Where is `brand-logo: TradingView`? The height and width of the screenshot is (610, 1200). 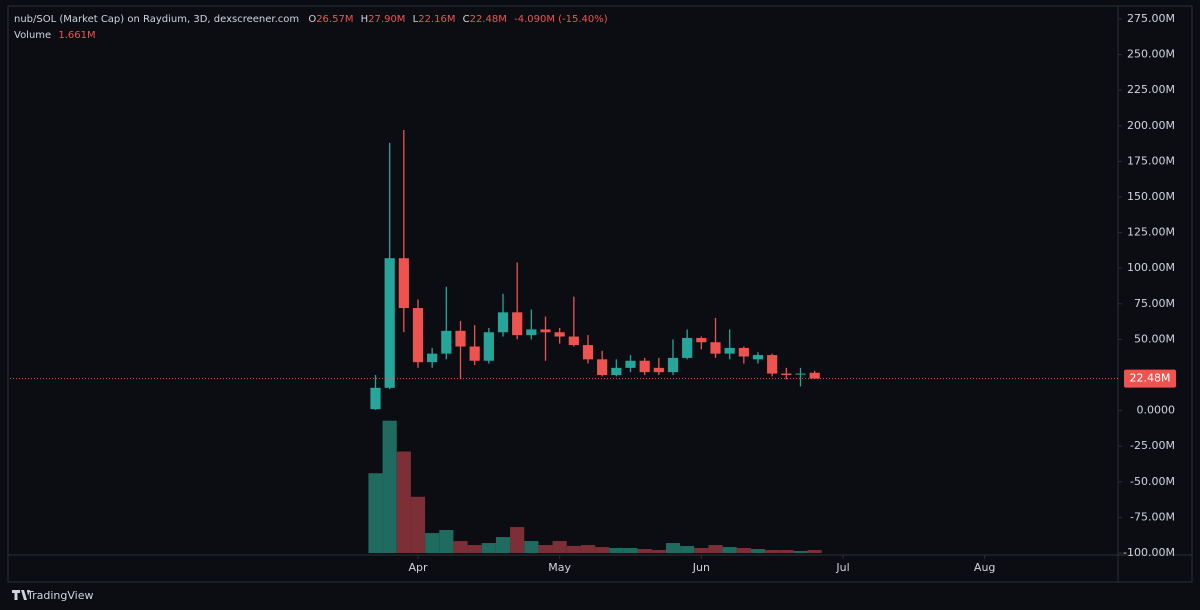 brand-logo: TradingView is located at coordinates (52, 595).